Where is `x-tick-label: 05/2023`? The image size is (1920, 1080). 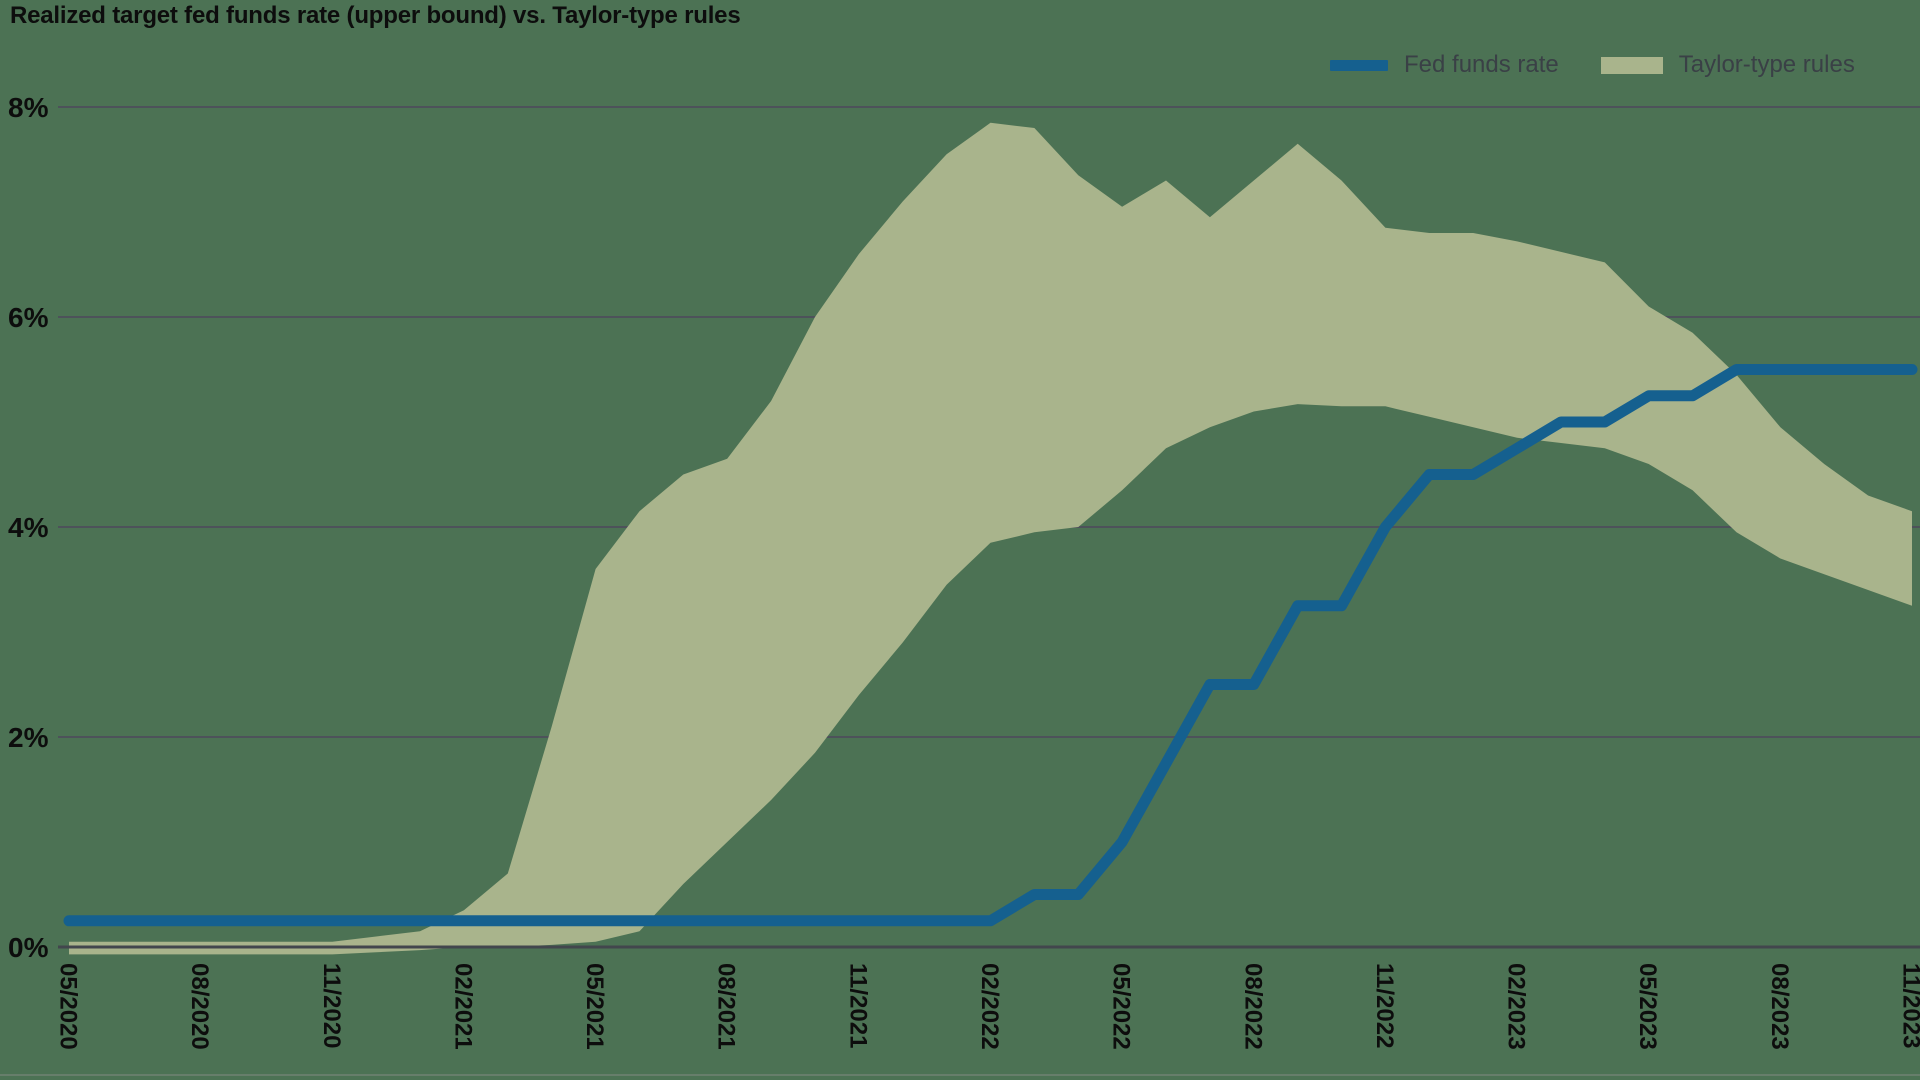
x-tick-label: 05/2023 is located at coordinates (1647, 1006).